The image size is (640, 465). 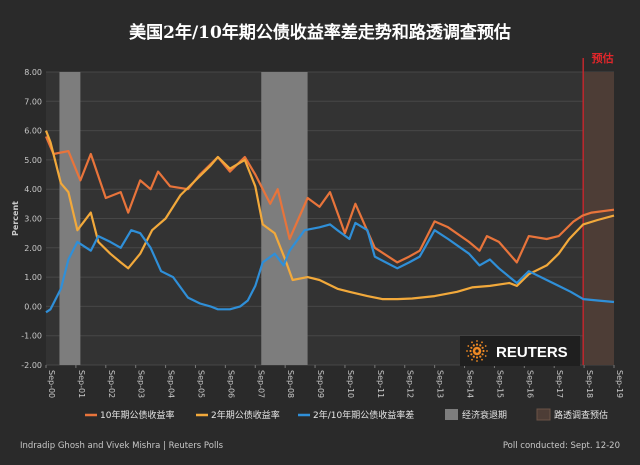 What do you see at coordinates (484, 415) in the screenshot?
I see `legend-label: 经济衰退期` at bounding box center [484, 415].